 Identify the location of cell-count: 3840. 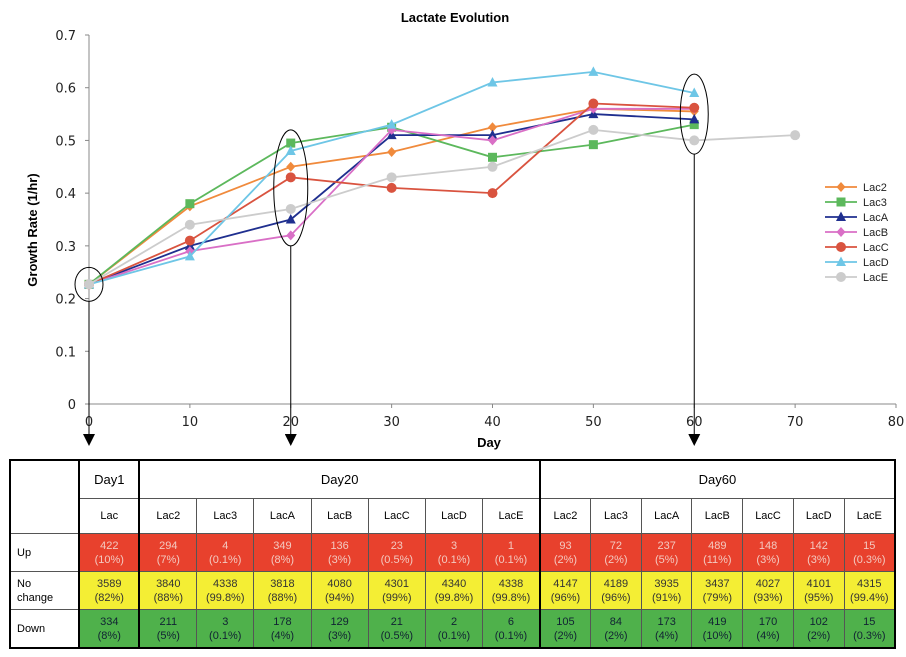
(168, 583).